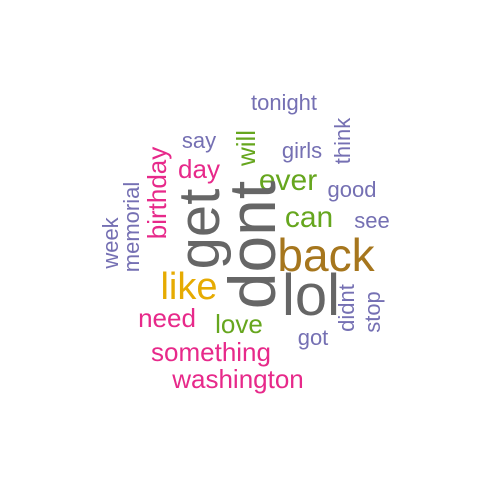 Image resolution: width=500 pixels, height=500 pixels. What do you see at coordinates (167, 318) in the screenshot?
I see `word-need: need` at bounding box center [167, 318].